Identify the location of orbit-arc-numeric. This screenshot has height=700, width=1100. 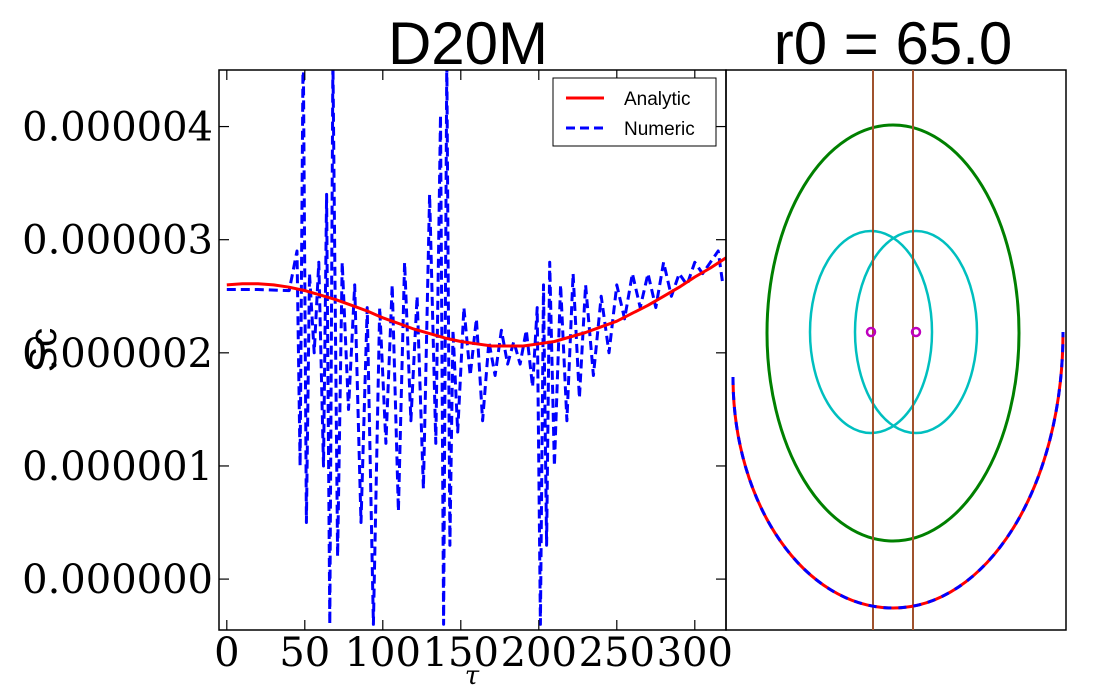
(898, 470).